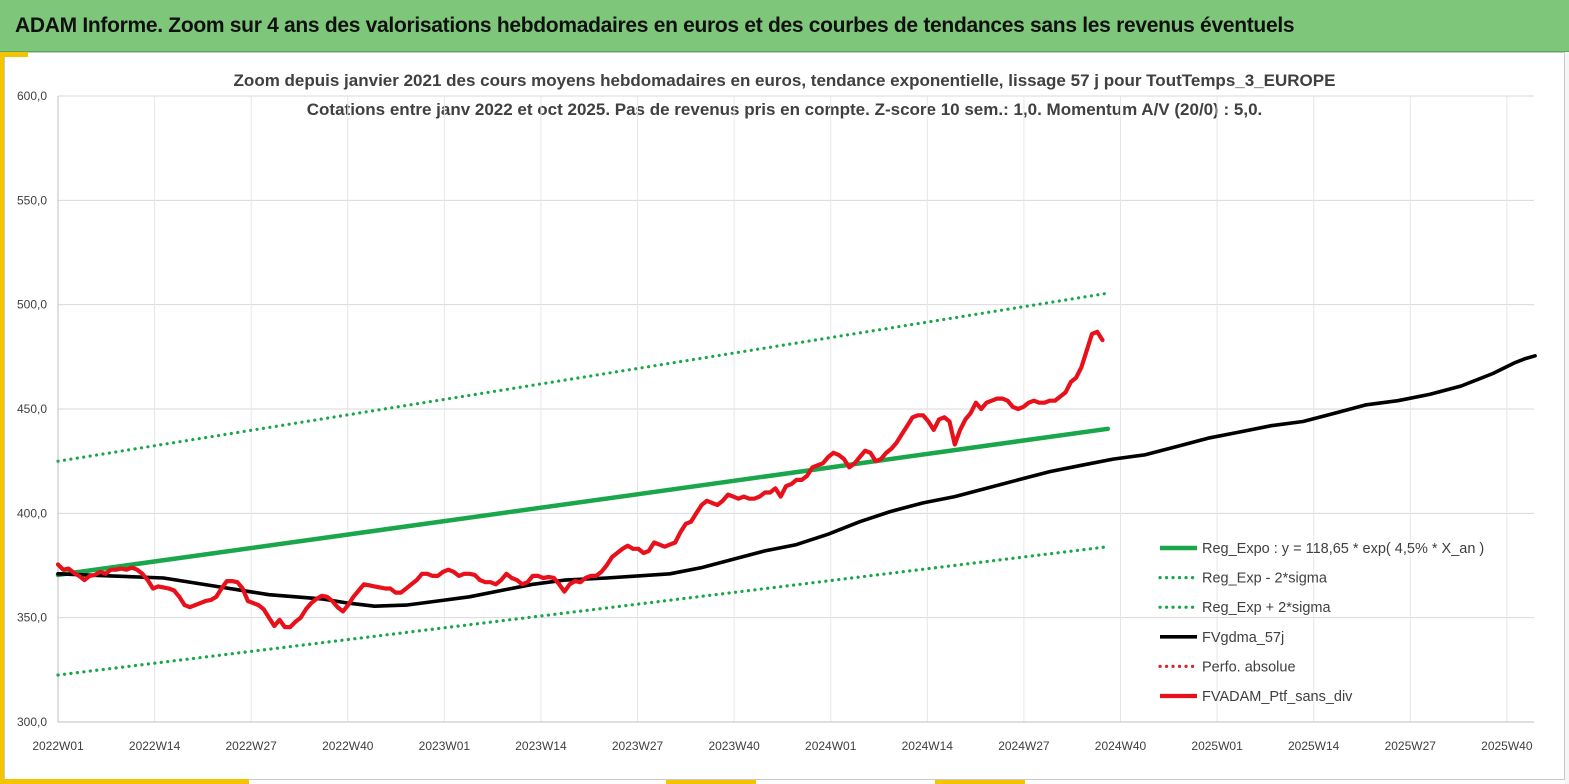 This screenshot has width=1569, height=784. I want to click on x-tick-label: 2024W27, so click(1024, 746).